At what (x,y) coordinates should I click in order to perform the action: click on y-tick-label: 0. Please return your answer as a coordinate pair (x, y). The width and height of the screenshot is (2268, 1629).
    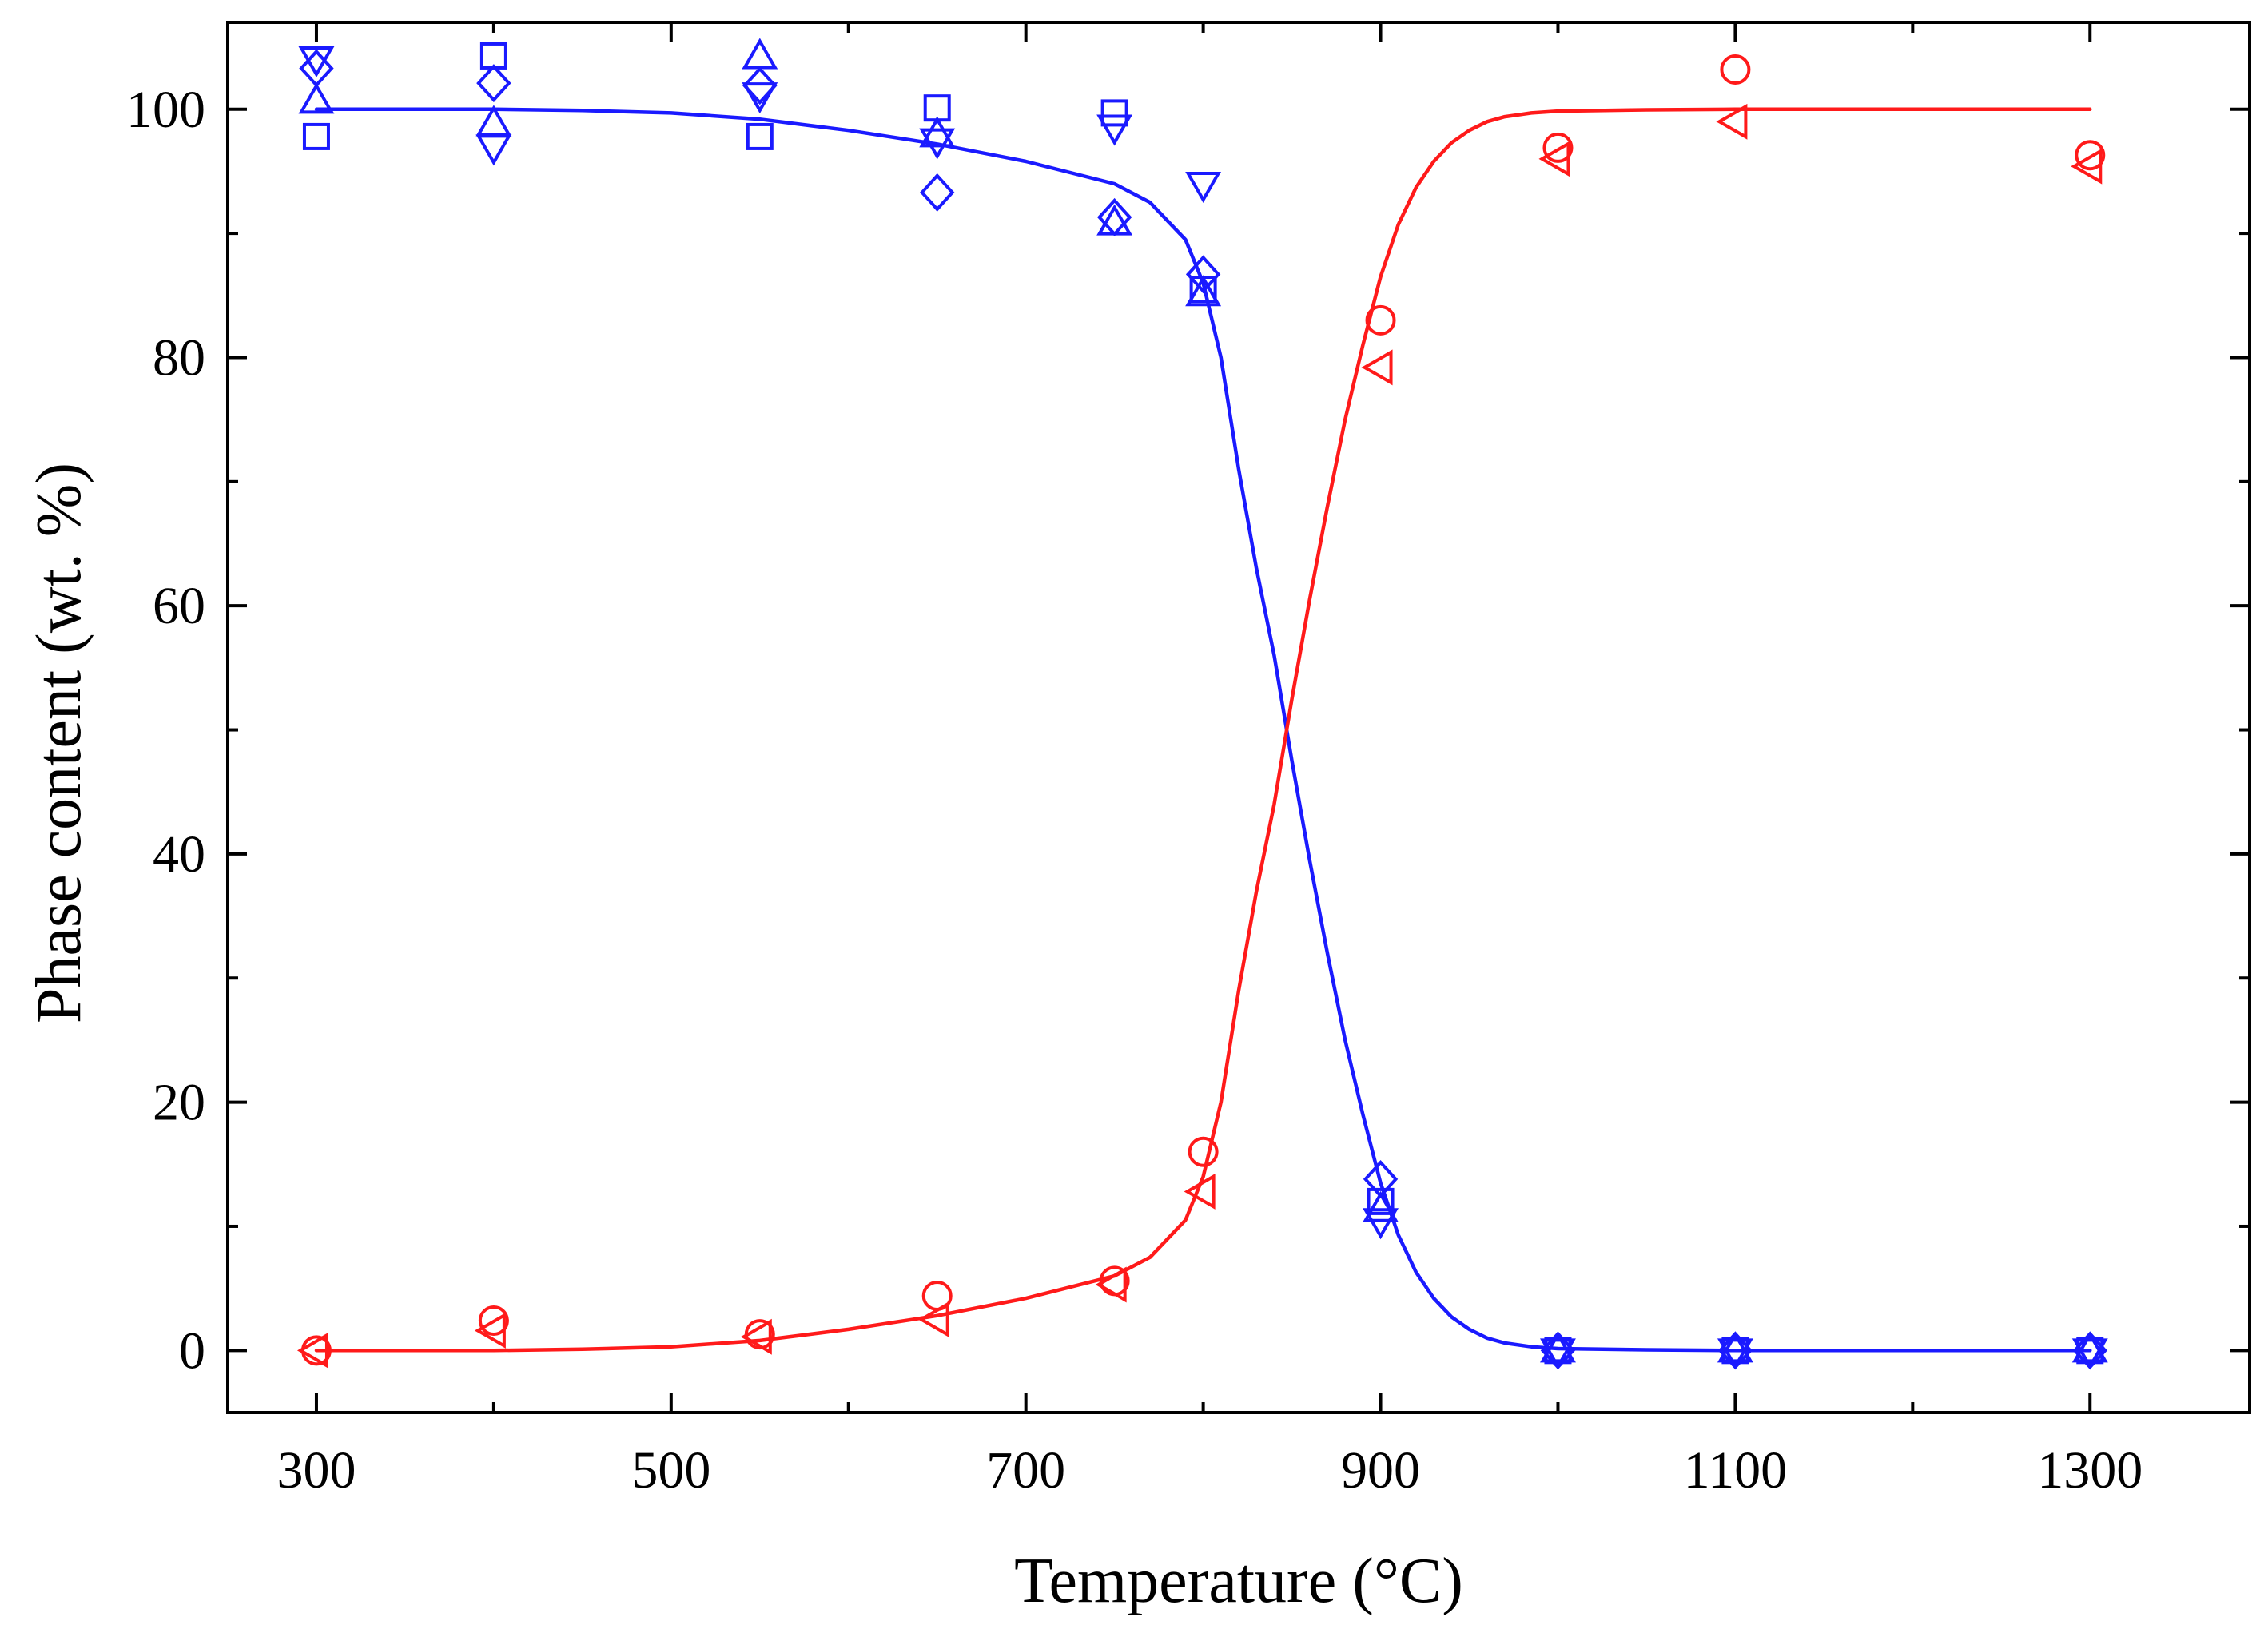
    Looking at the image, I should click on (192, 1350).